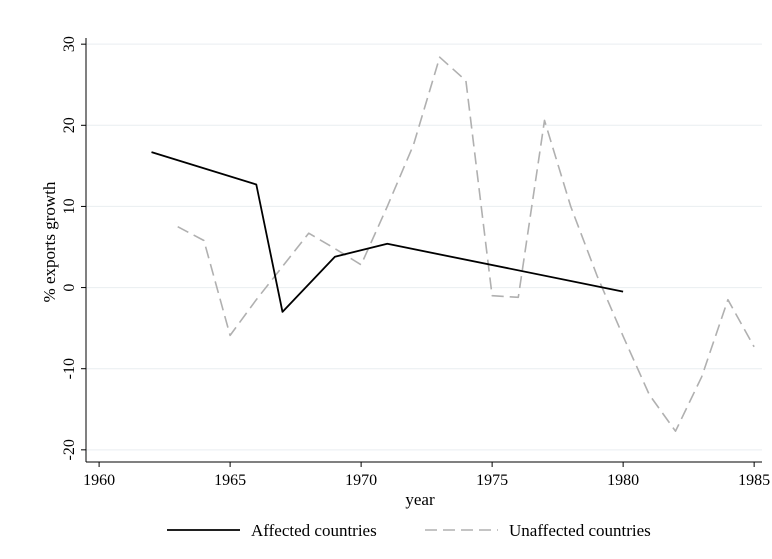  I want to click on x-axis-title: year, so click(420, 499).